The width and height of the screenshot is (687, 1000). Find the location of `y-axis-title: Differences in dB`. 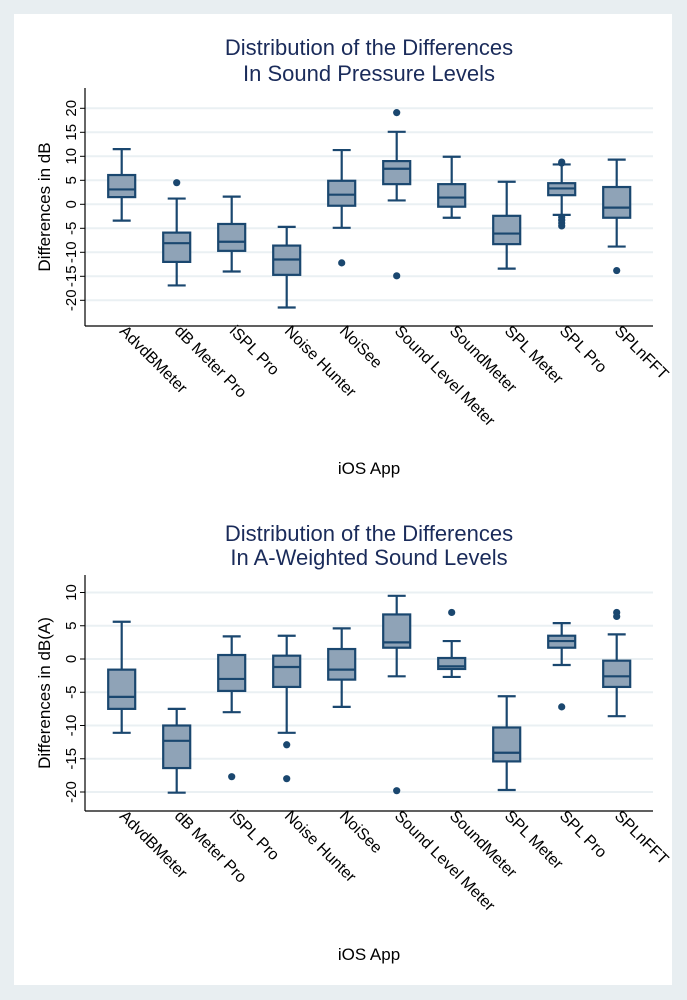

y-axis-title: Differences in dB is located at coordinates (44, 206).